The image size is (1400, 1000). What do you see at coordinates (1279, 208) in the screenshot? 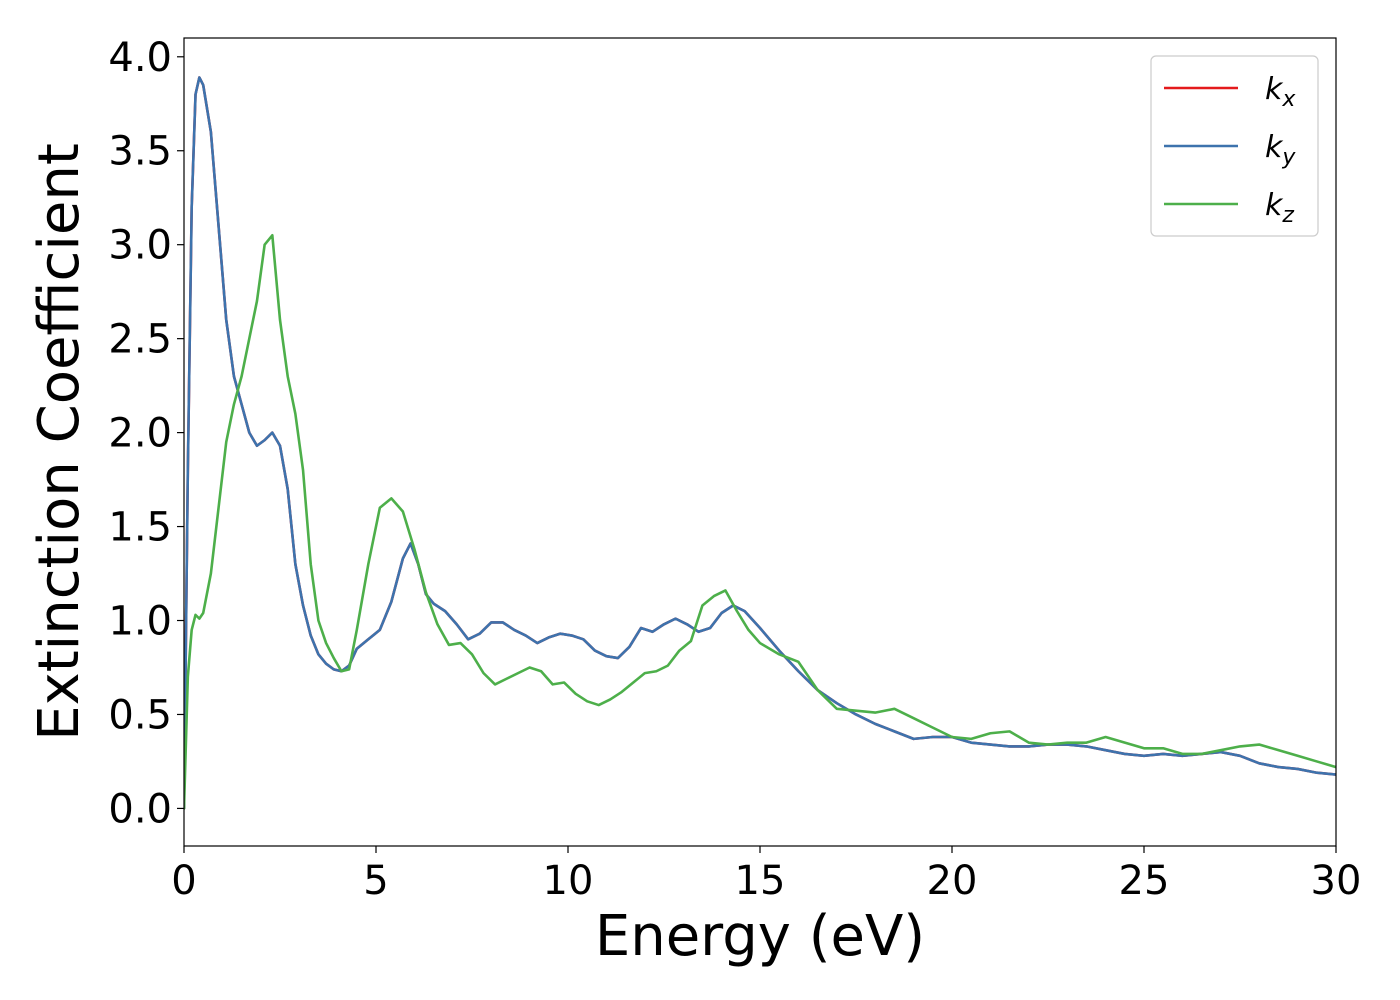
I see `legend-label-z: kz` at bounding box center [1279, 208].